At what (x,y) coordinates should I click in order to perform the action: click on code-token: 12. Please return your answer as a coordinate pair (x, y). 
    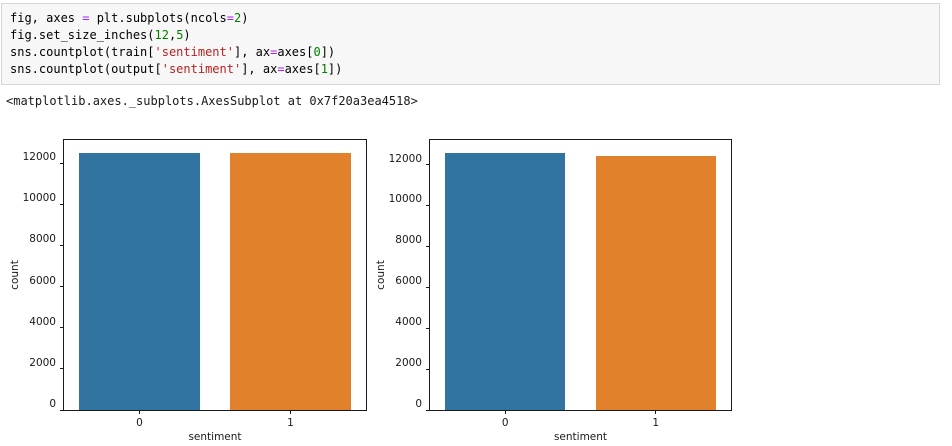
    Looking at the image, I should click on (161, 35).